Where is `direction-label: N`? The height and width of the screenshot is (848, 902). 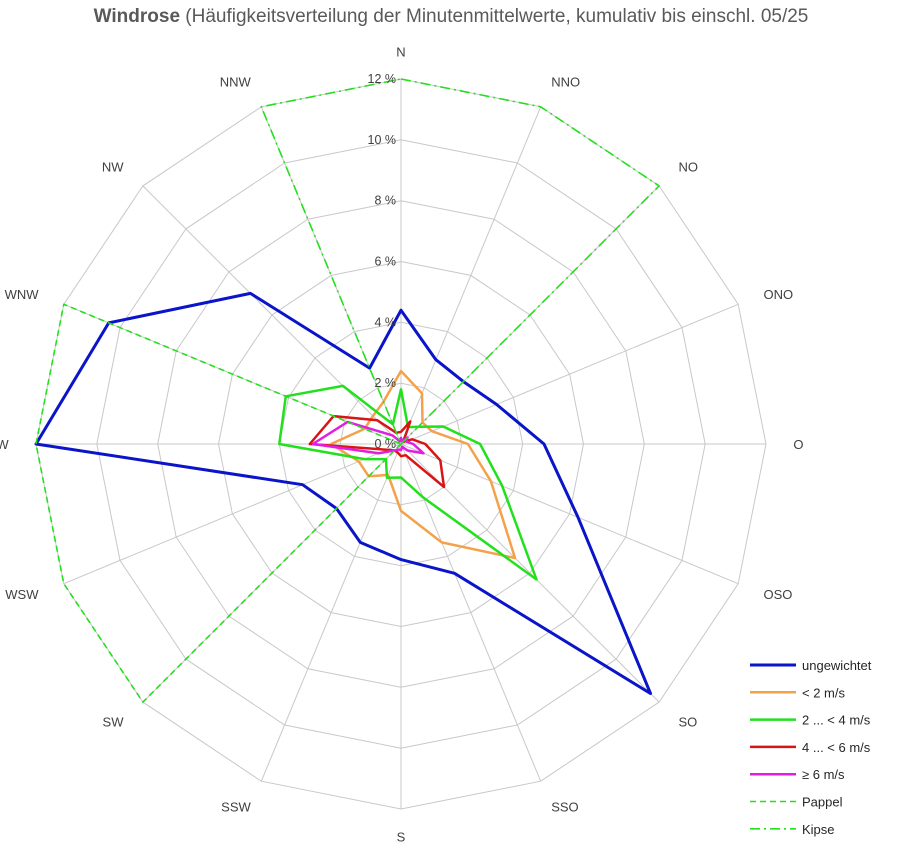 direction-label: N is located at coordinates (400, 52).